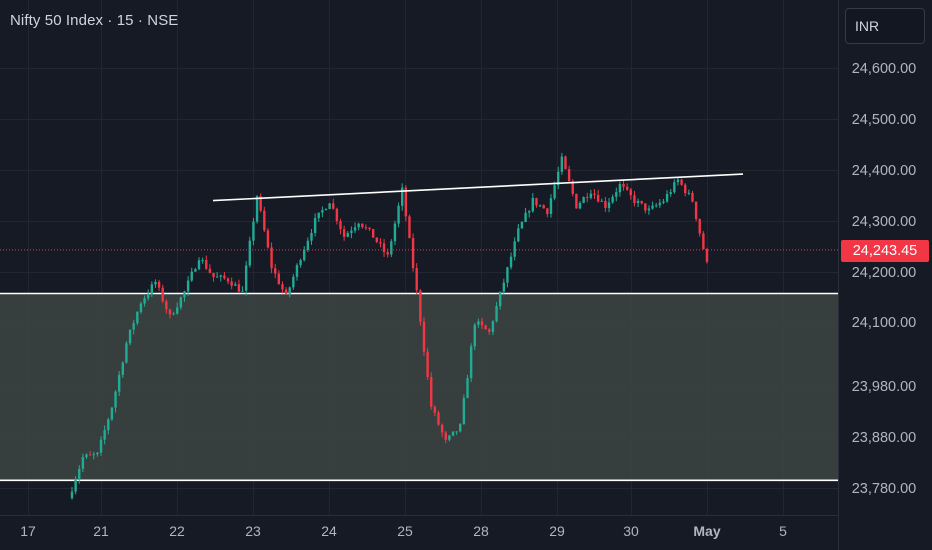  Describe the element at coordinates (884, 171) in the screenshot. I see `price-tick-label: 24,400.00` at that location.